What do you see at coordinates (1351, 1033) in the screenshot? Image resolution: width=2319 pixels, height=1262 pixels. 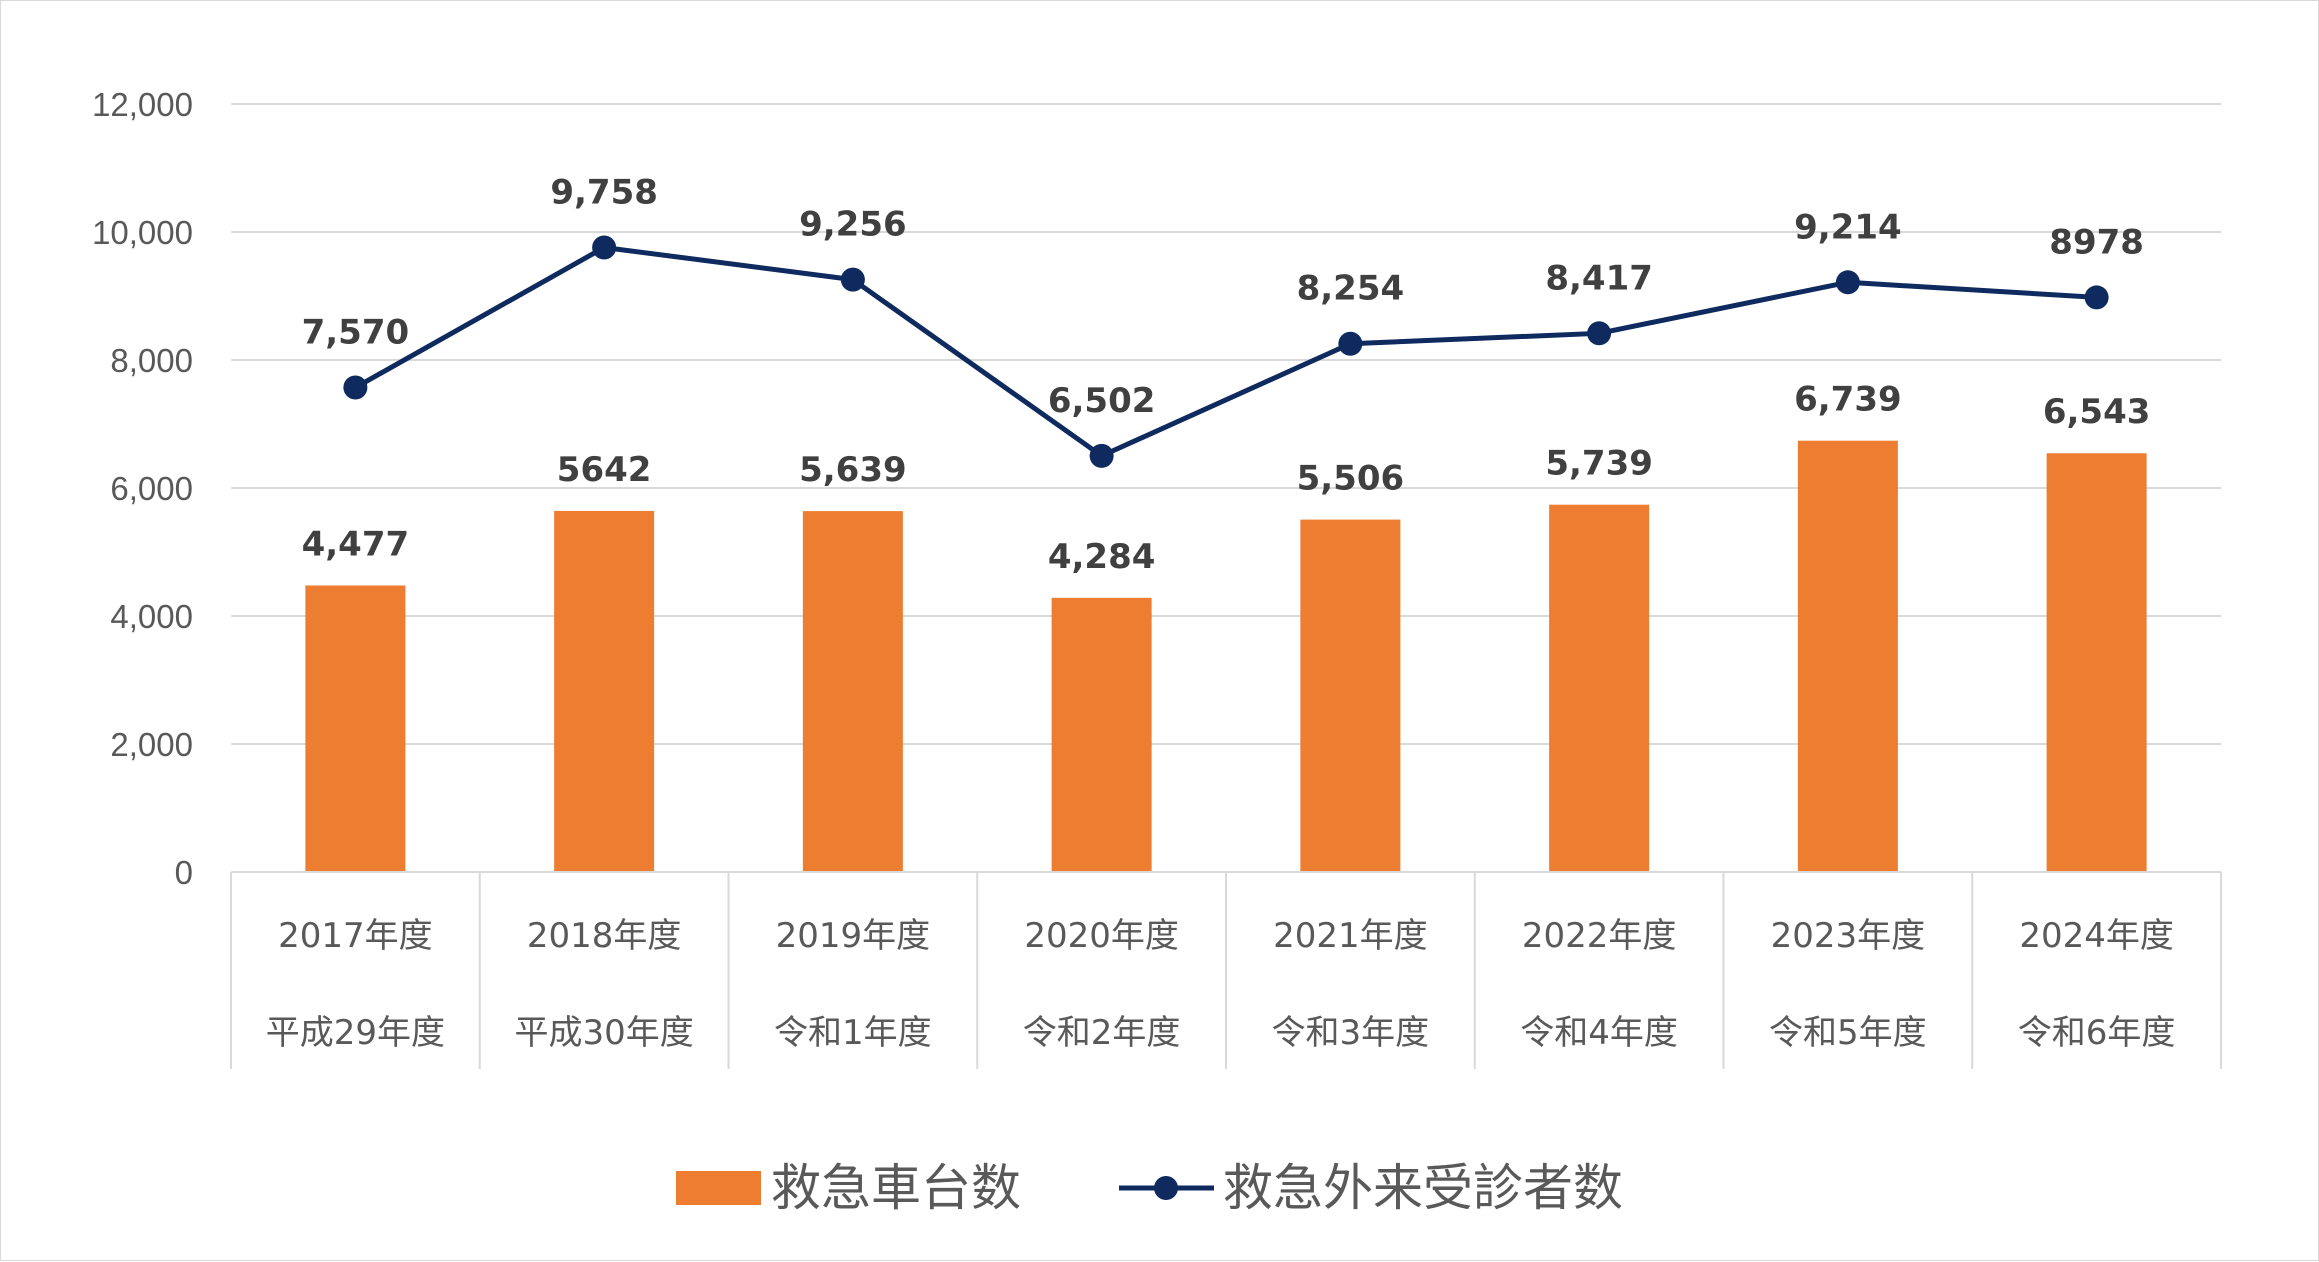 I see `x-tick-label-era: 令和3年度` at bounding box center [1351, 1033].